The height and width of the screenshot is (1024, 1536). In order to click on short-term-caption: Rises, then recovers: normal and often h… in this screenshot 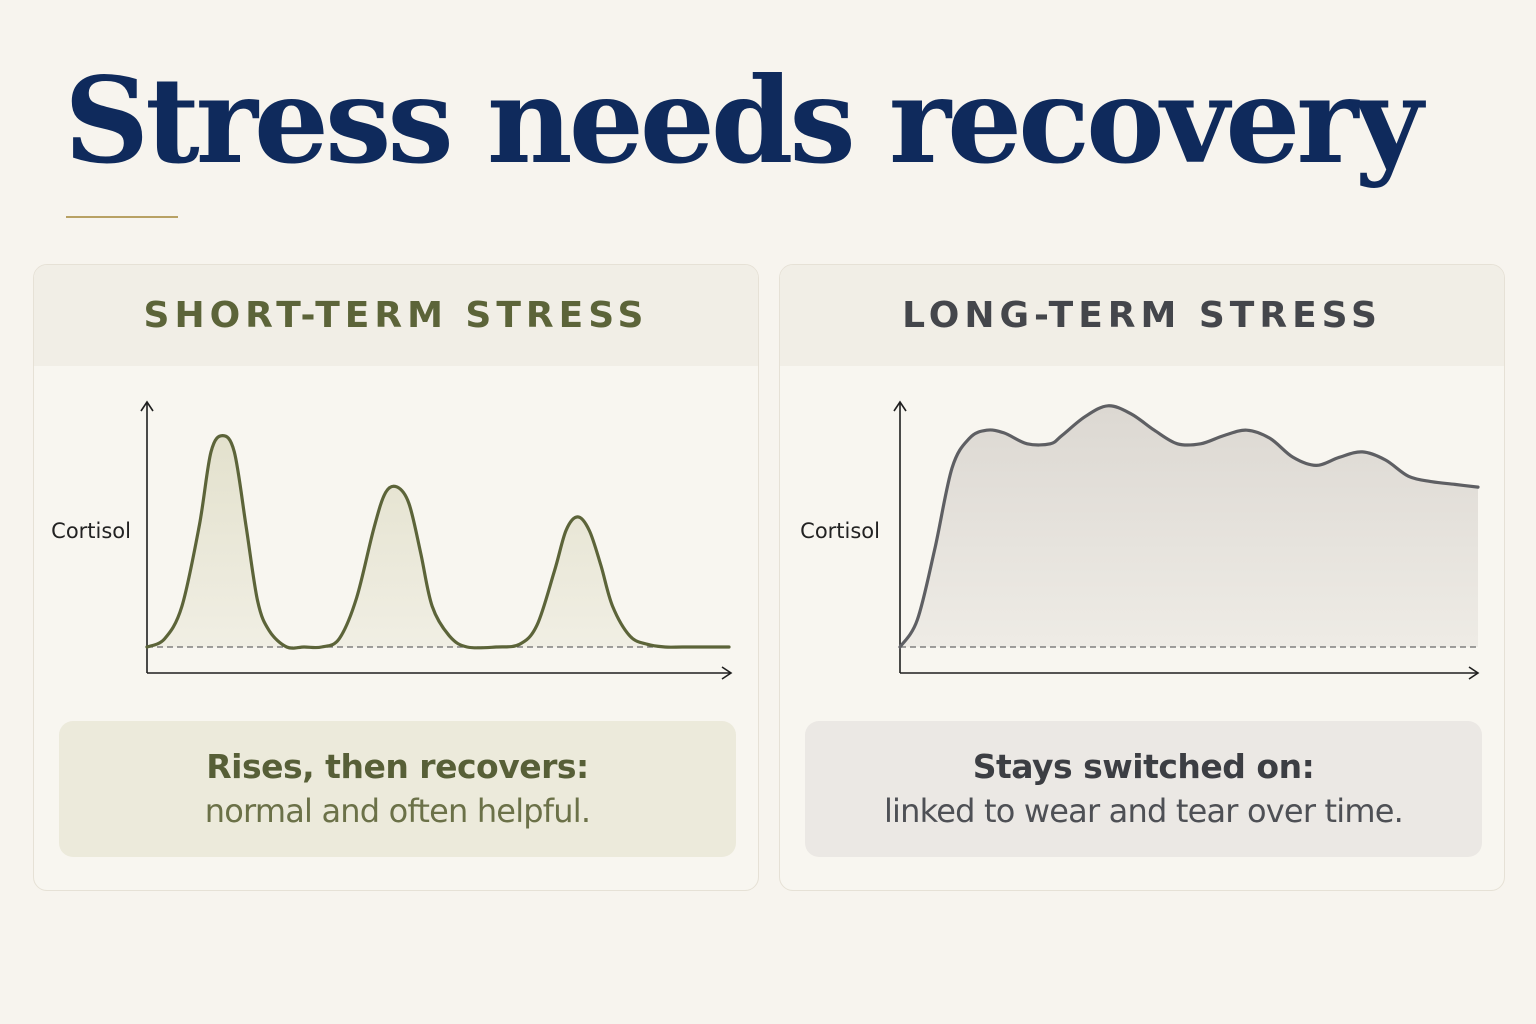, I will do `click(397, 789)`.